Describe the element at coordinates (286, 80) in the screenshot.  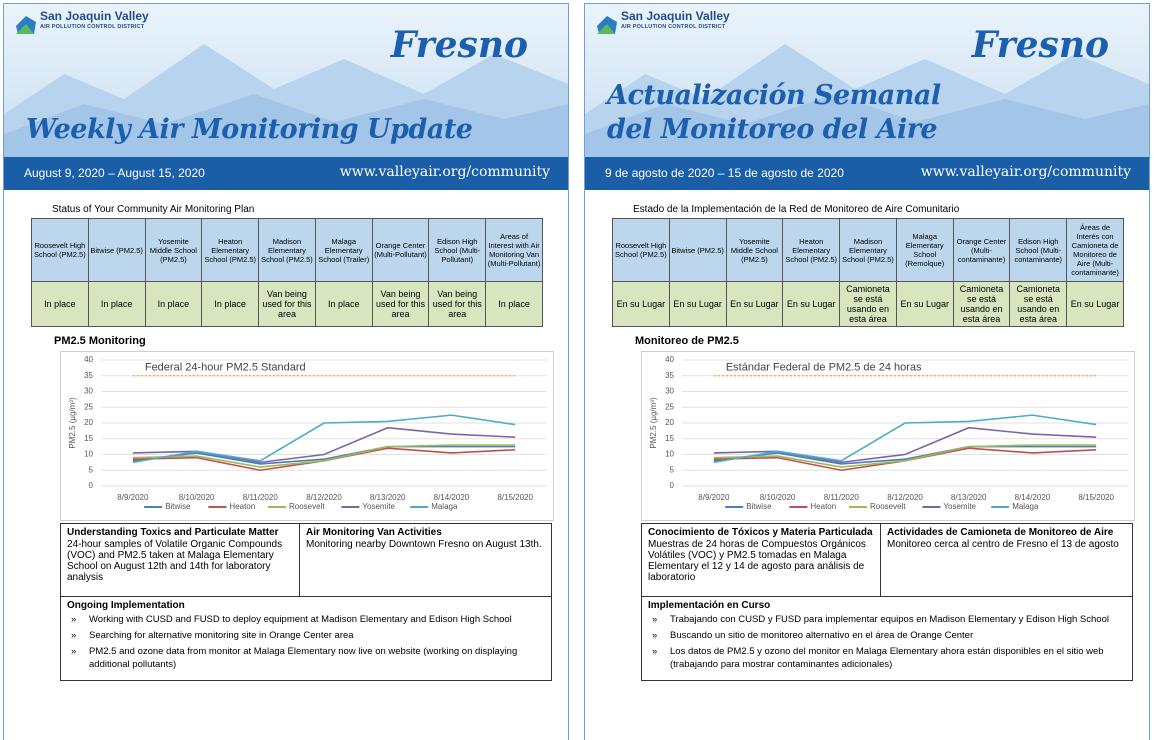
I see `header-art` at that location.